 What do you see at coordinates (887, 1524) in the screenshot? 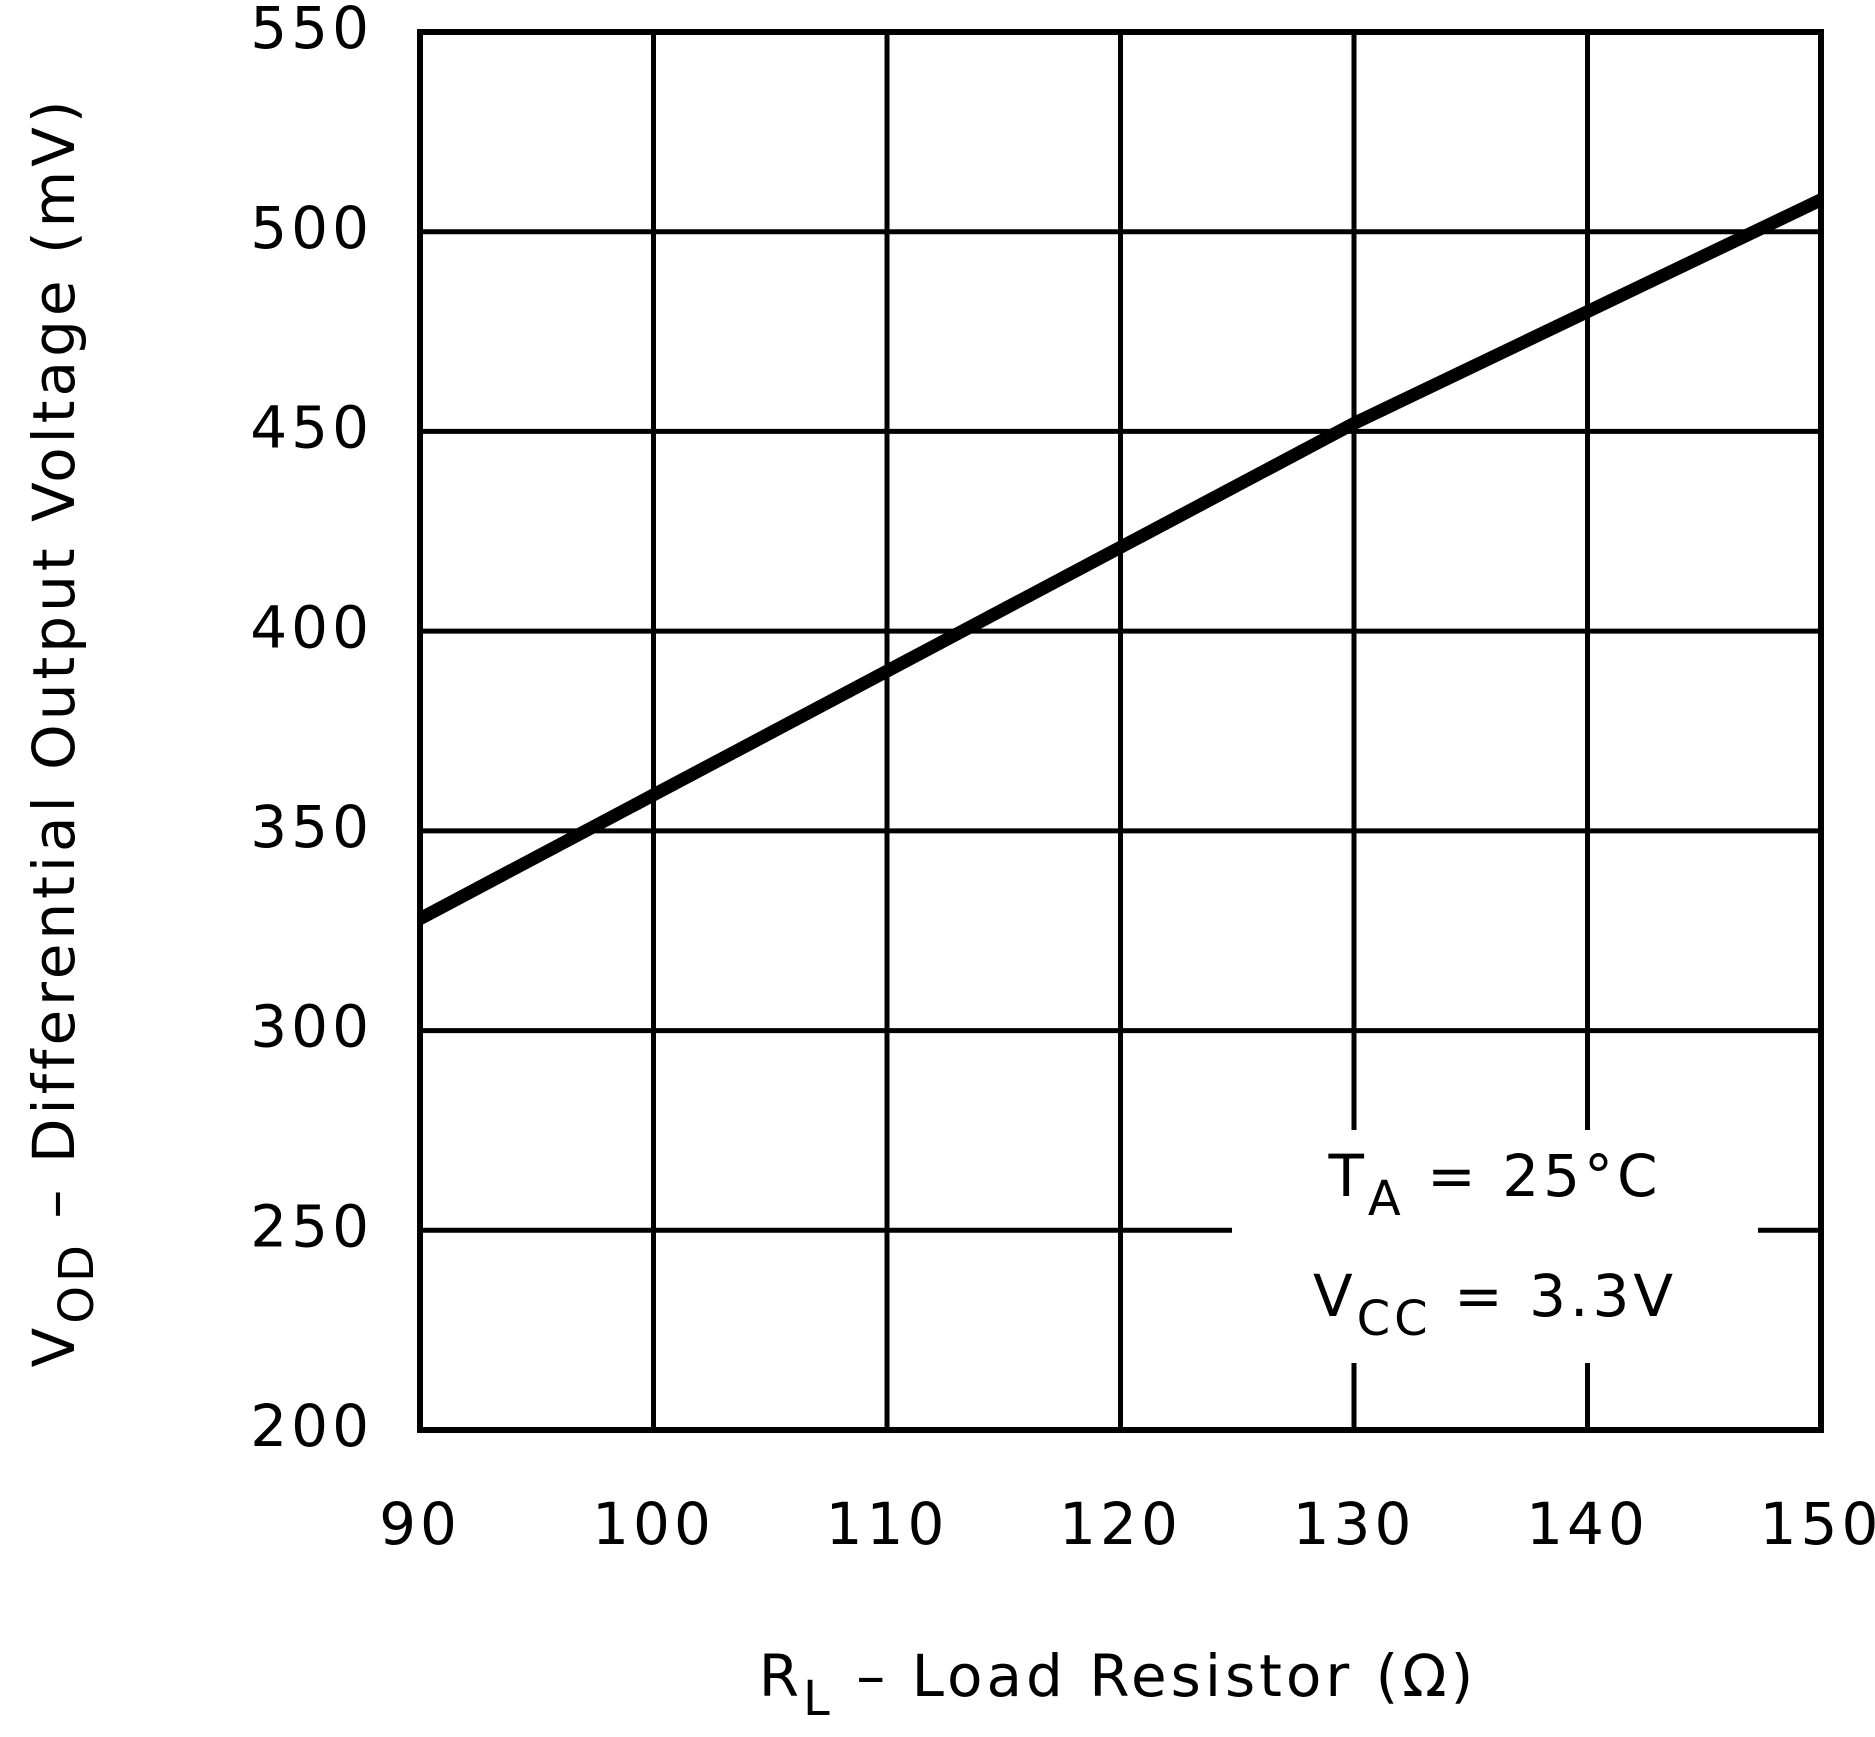
I see `x-tick-label: 110` at bounding box center [887, 1524].